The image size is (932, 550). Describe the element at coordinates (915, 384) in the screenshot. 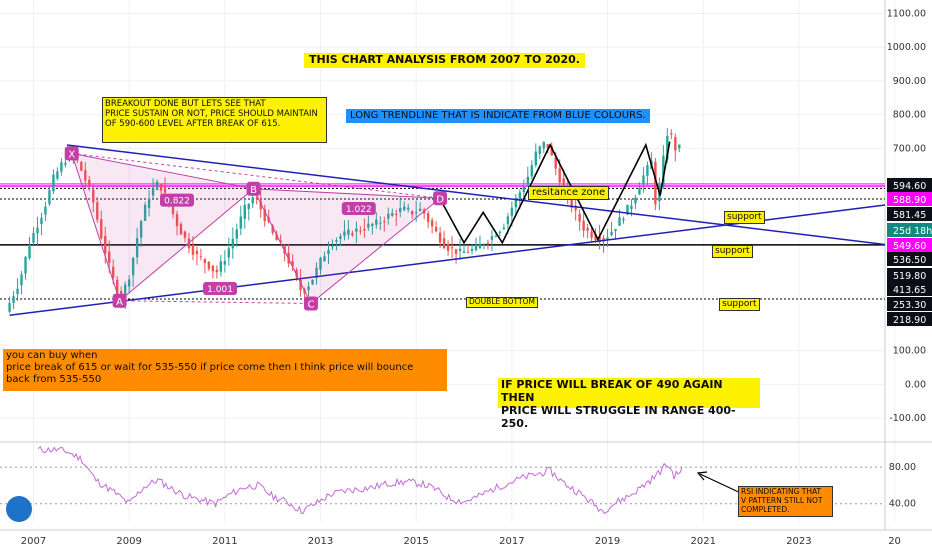

I see `price-tick-label: 0.00` at that location.